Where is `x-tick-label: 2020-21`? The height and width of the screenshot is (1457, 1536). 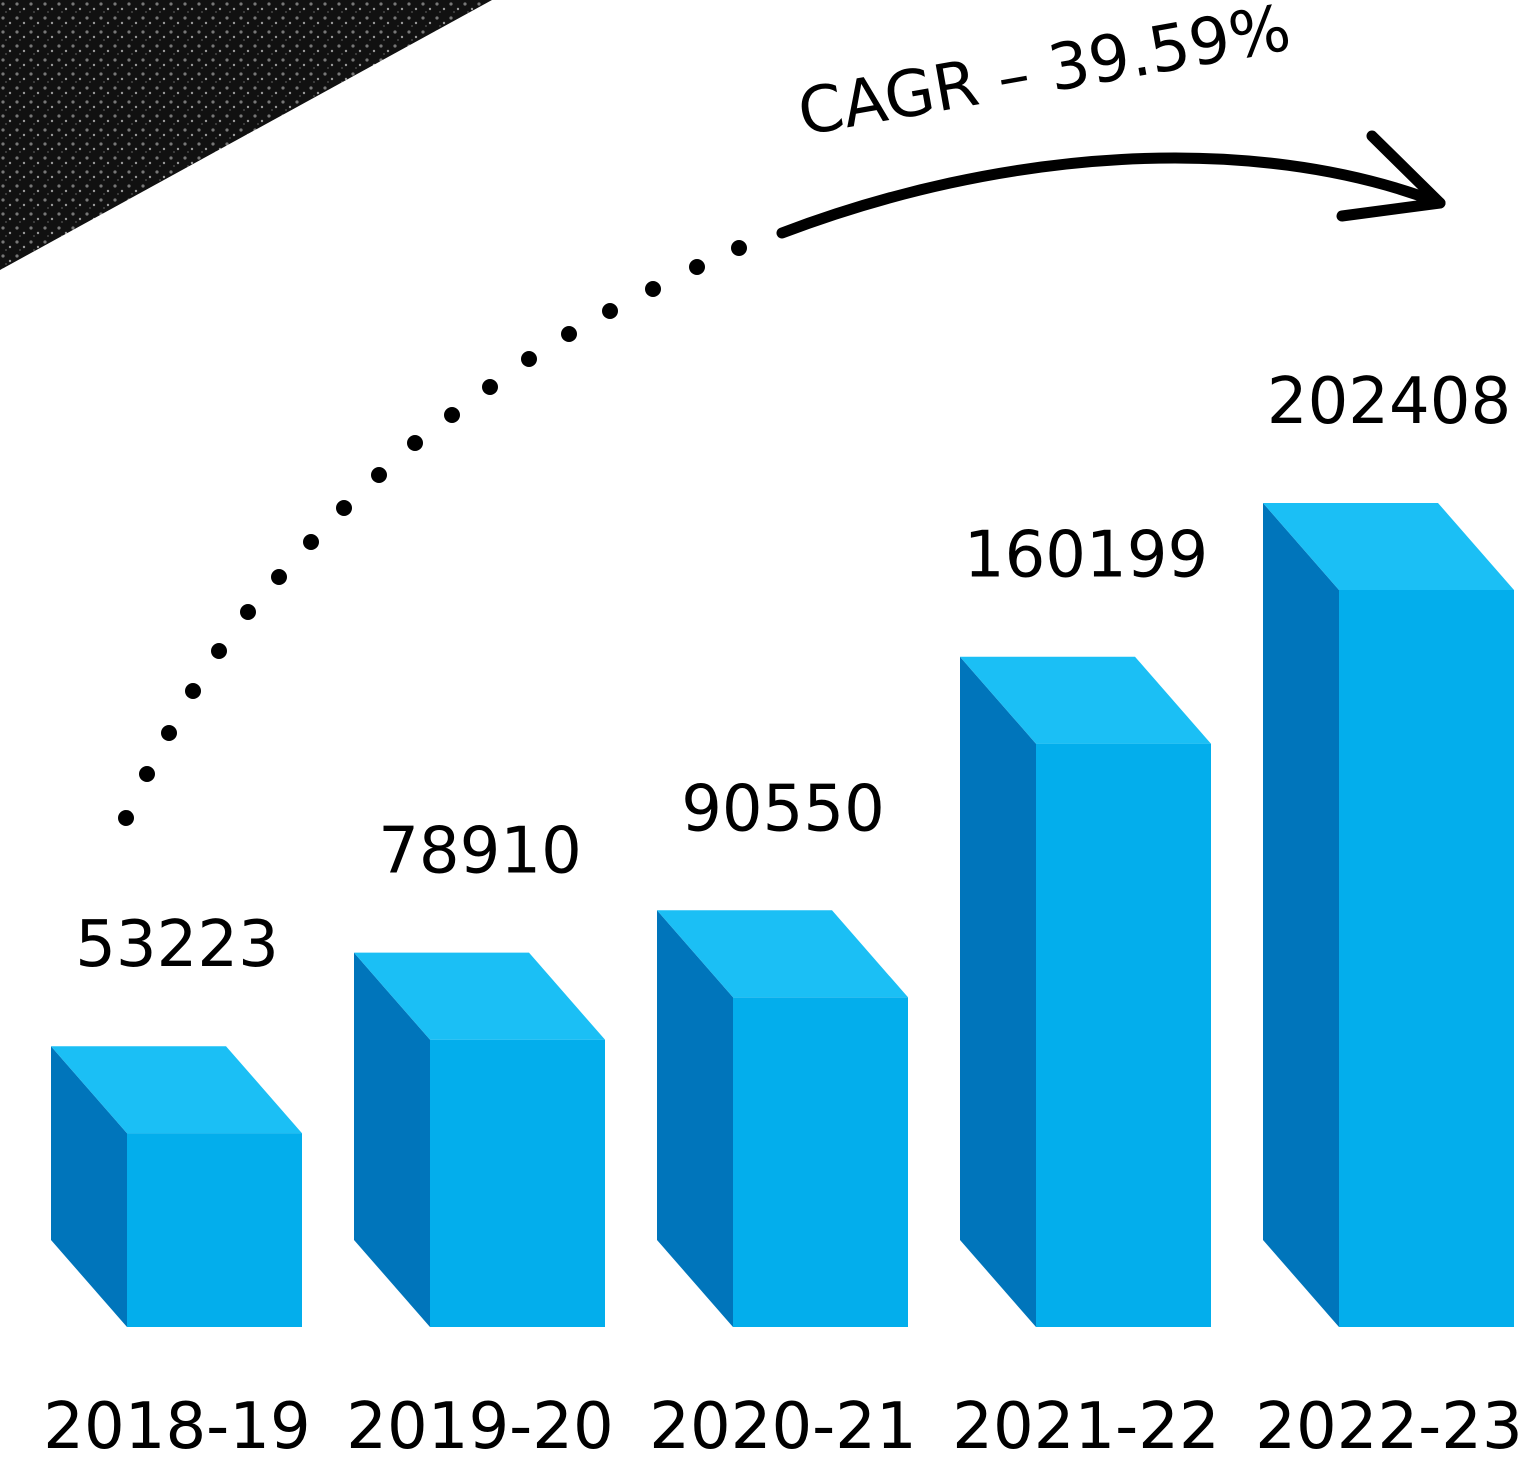
x-tick-label: 2020-21 is located at coordinates (782, 1423).